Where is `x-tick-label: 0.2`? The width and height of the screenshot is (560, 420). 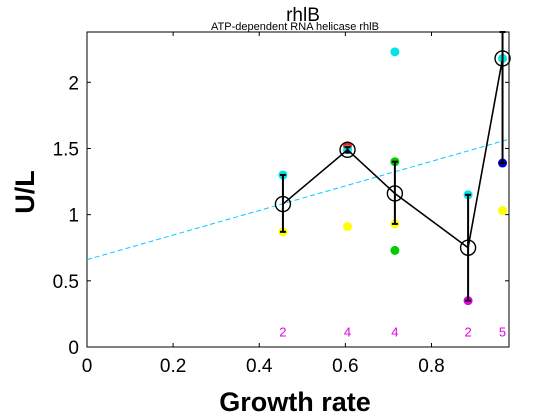 x-tick-label: 0.2 is located at coordinates (173, 366).